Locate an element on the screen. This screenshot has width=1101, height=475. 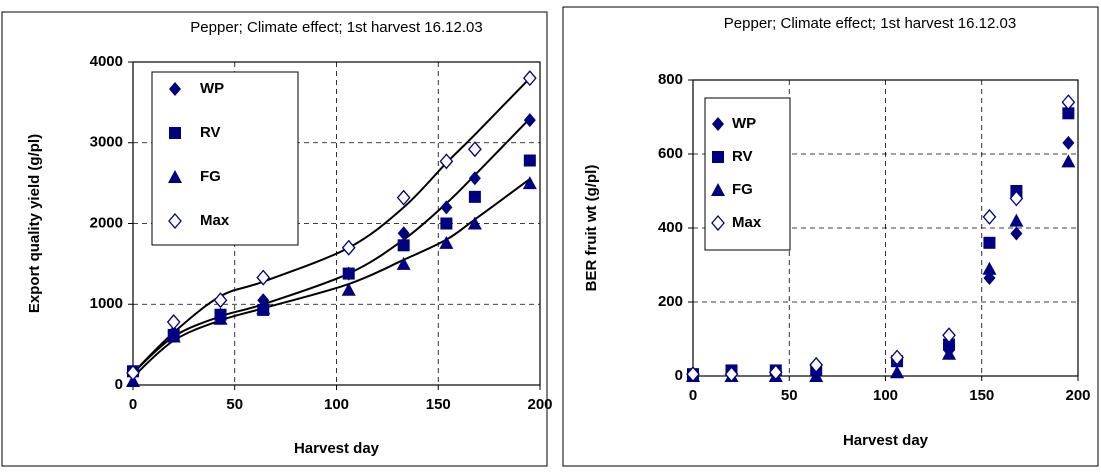
y-tick-label: 1000 is located at coordinates (106, 303).